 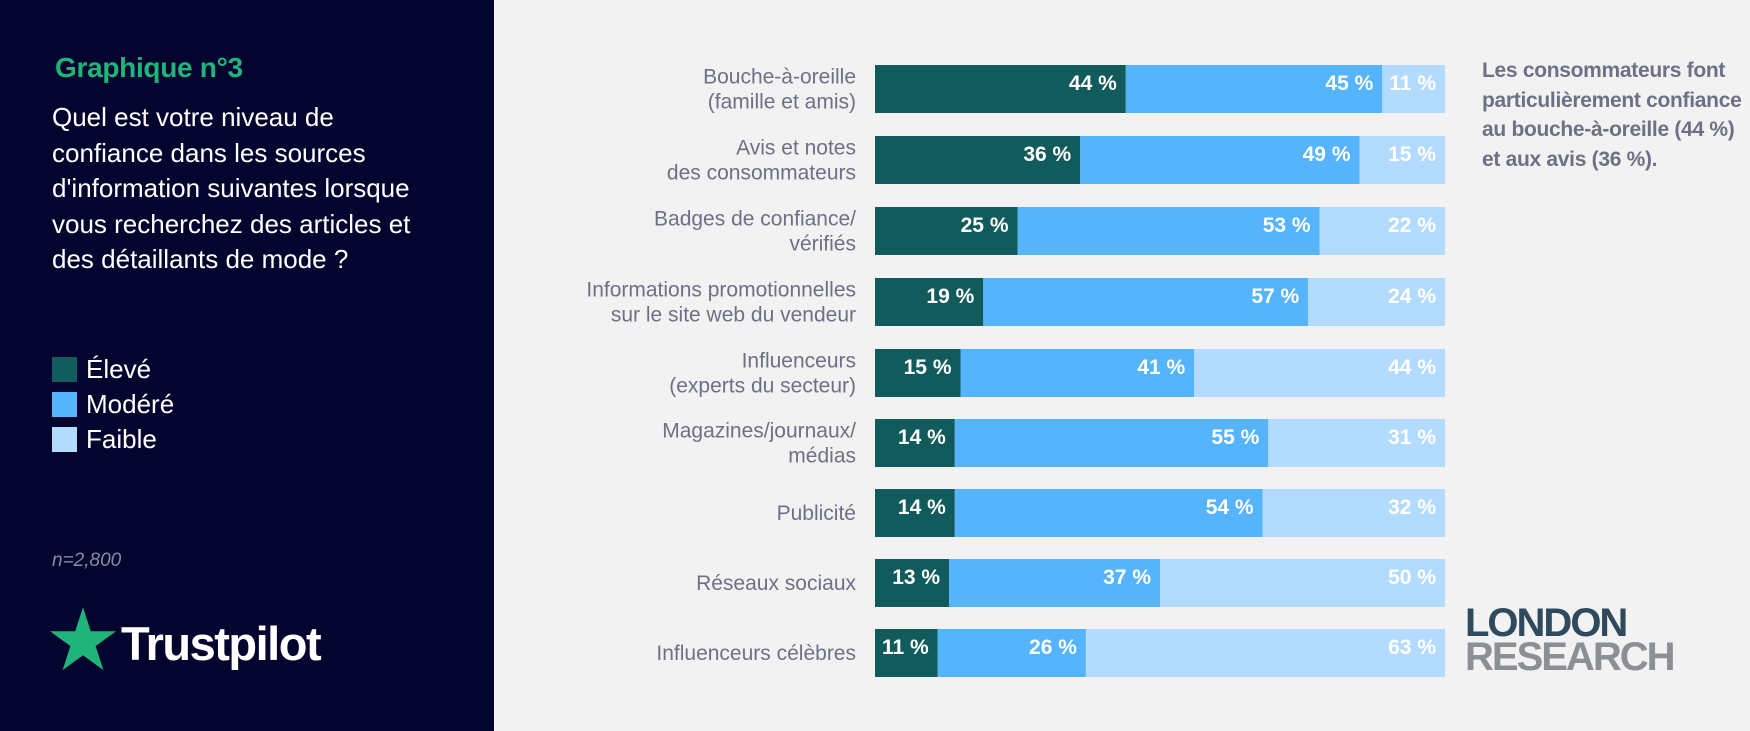 I want to click on data-label-high-magazines-journaux-medias: 14 %, so click(x=922, y=437).